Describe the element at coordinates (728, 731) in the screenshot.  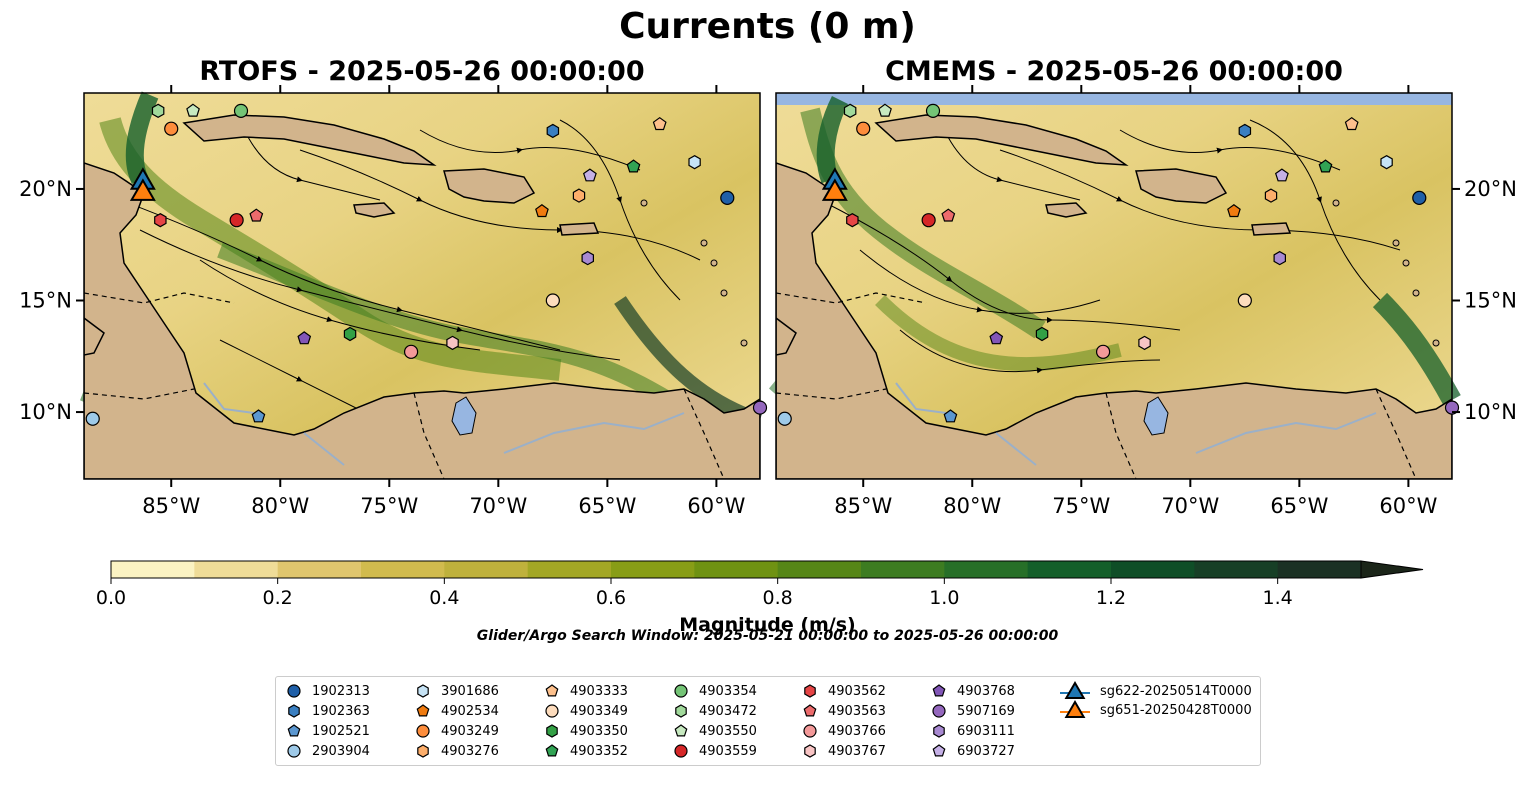
I see `legend-label: 4903550` at that location.